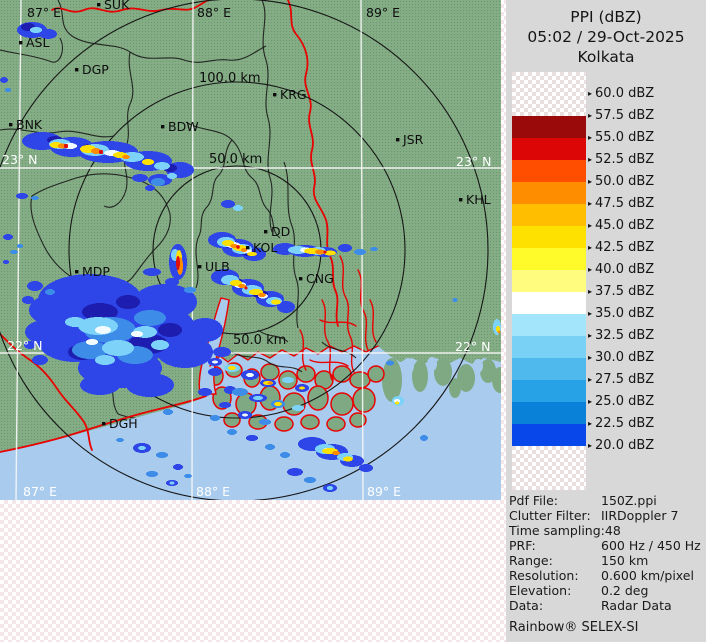  What do you see at coordinates (565, 530) in the screenshot?
I see `info-key: Time sampling:48` at bounding box center [565, 530].